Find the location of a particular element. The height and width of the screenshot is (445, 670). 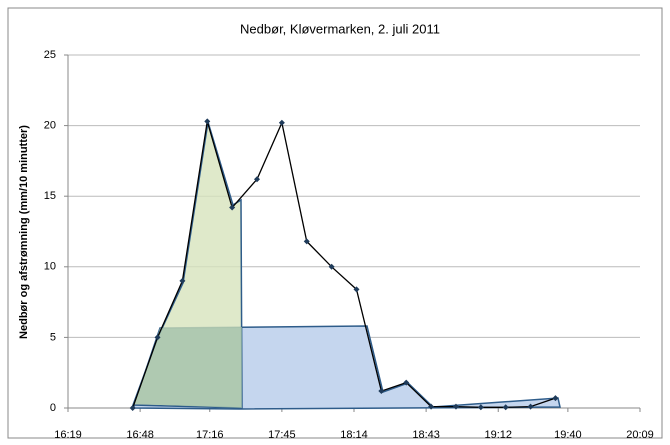

y-tick-label: 0 is located at coordinates (53, 408).